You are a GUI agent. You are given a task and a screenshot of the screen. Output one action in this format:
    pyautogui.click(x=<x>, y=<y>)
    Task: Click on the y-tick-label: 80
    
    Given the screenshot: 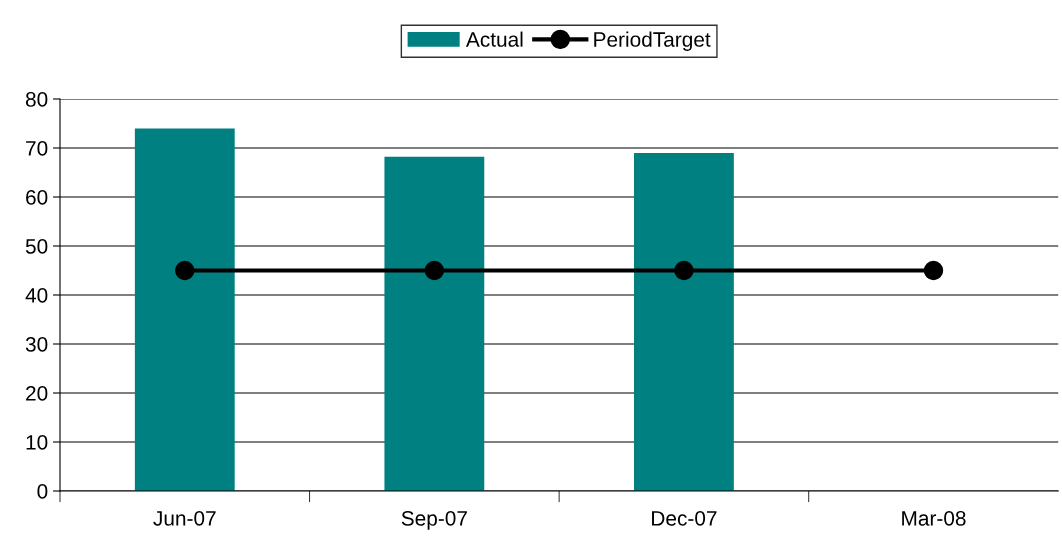 What is the action you would take?
    pyautogui.click(x=36, y=99)
    